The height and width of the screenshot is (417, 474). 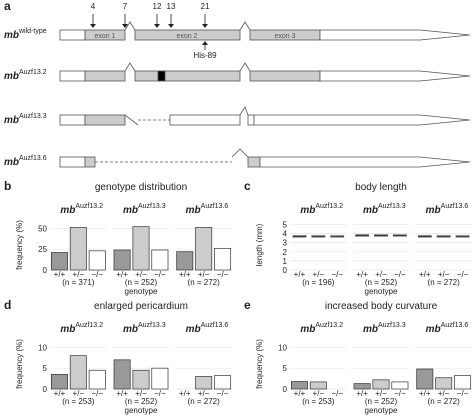 What do you see at coordinates (42, 228) in the screenshot?
I see `y-tick-label: 50` at bounding box center [42, 228].